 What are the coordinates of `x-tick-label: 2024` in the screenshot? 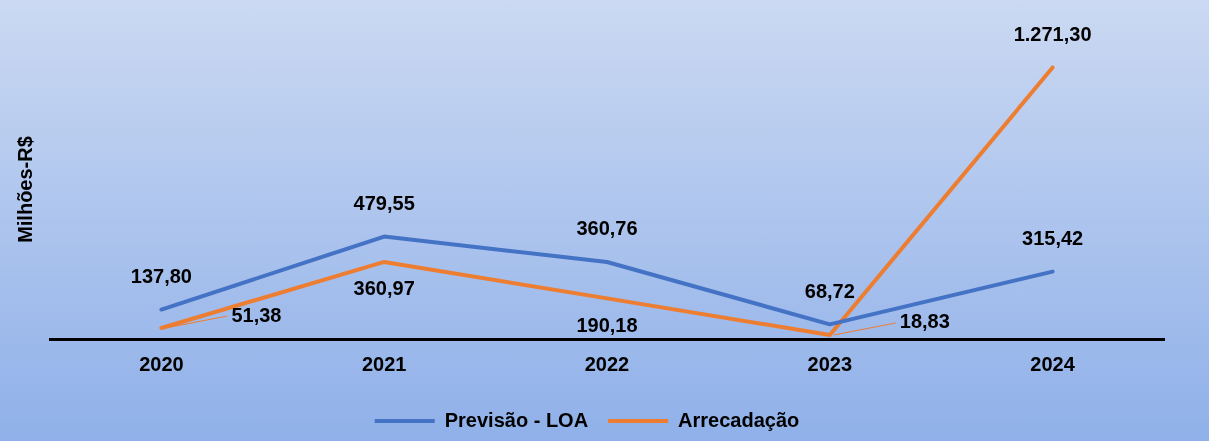 It's located at (1053, 363).